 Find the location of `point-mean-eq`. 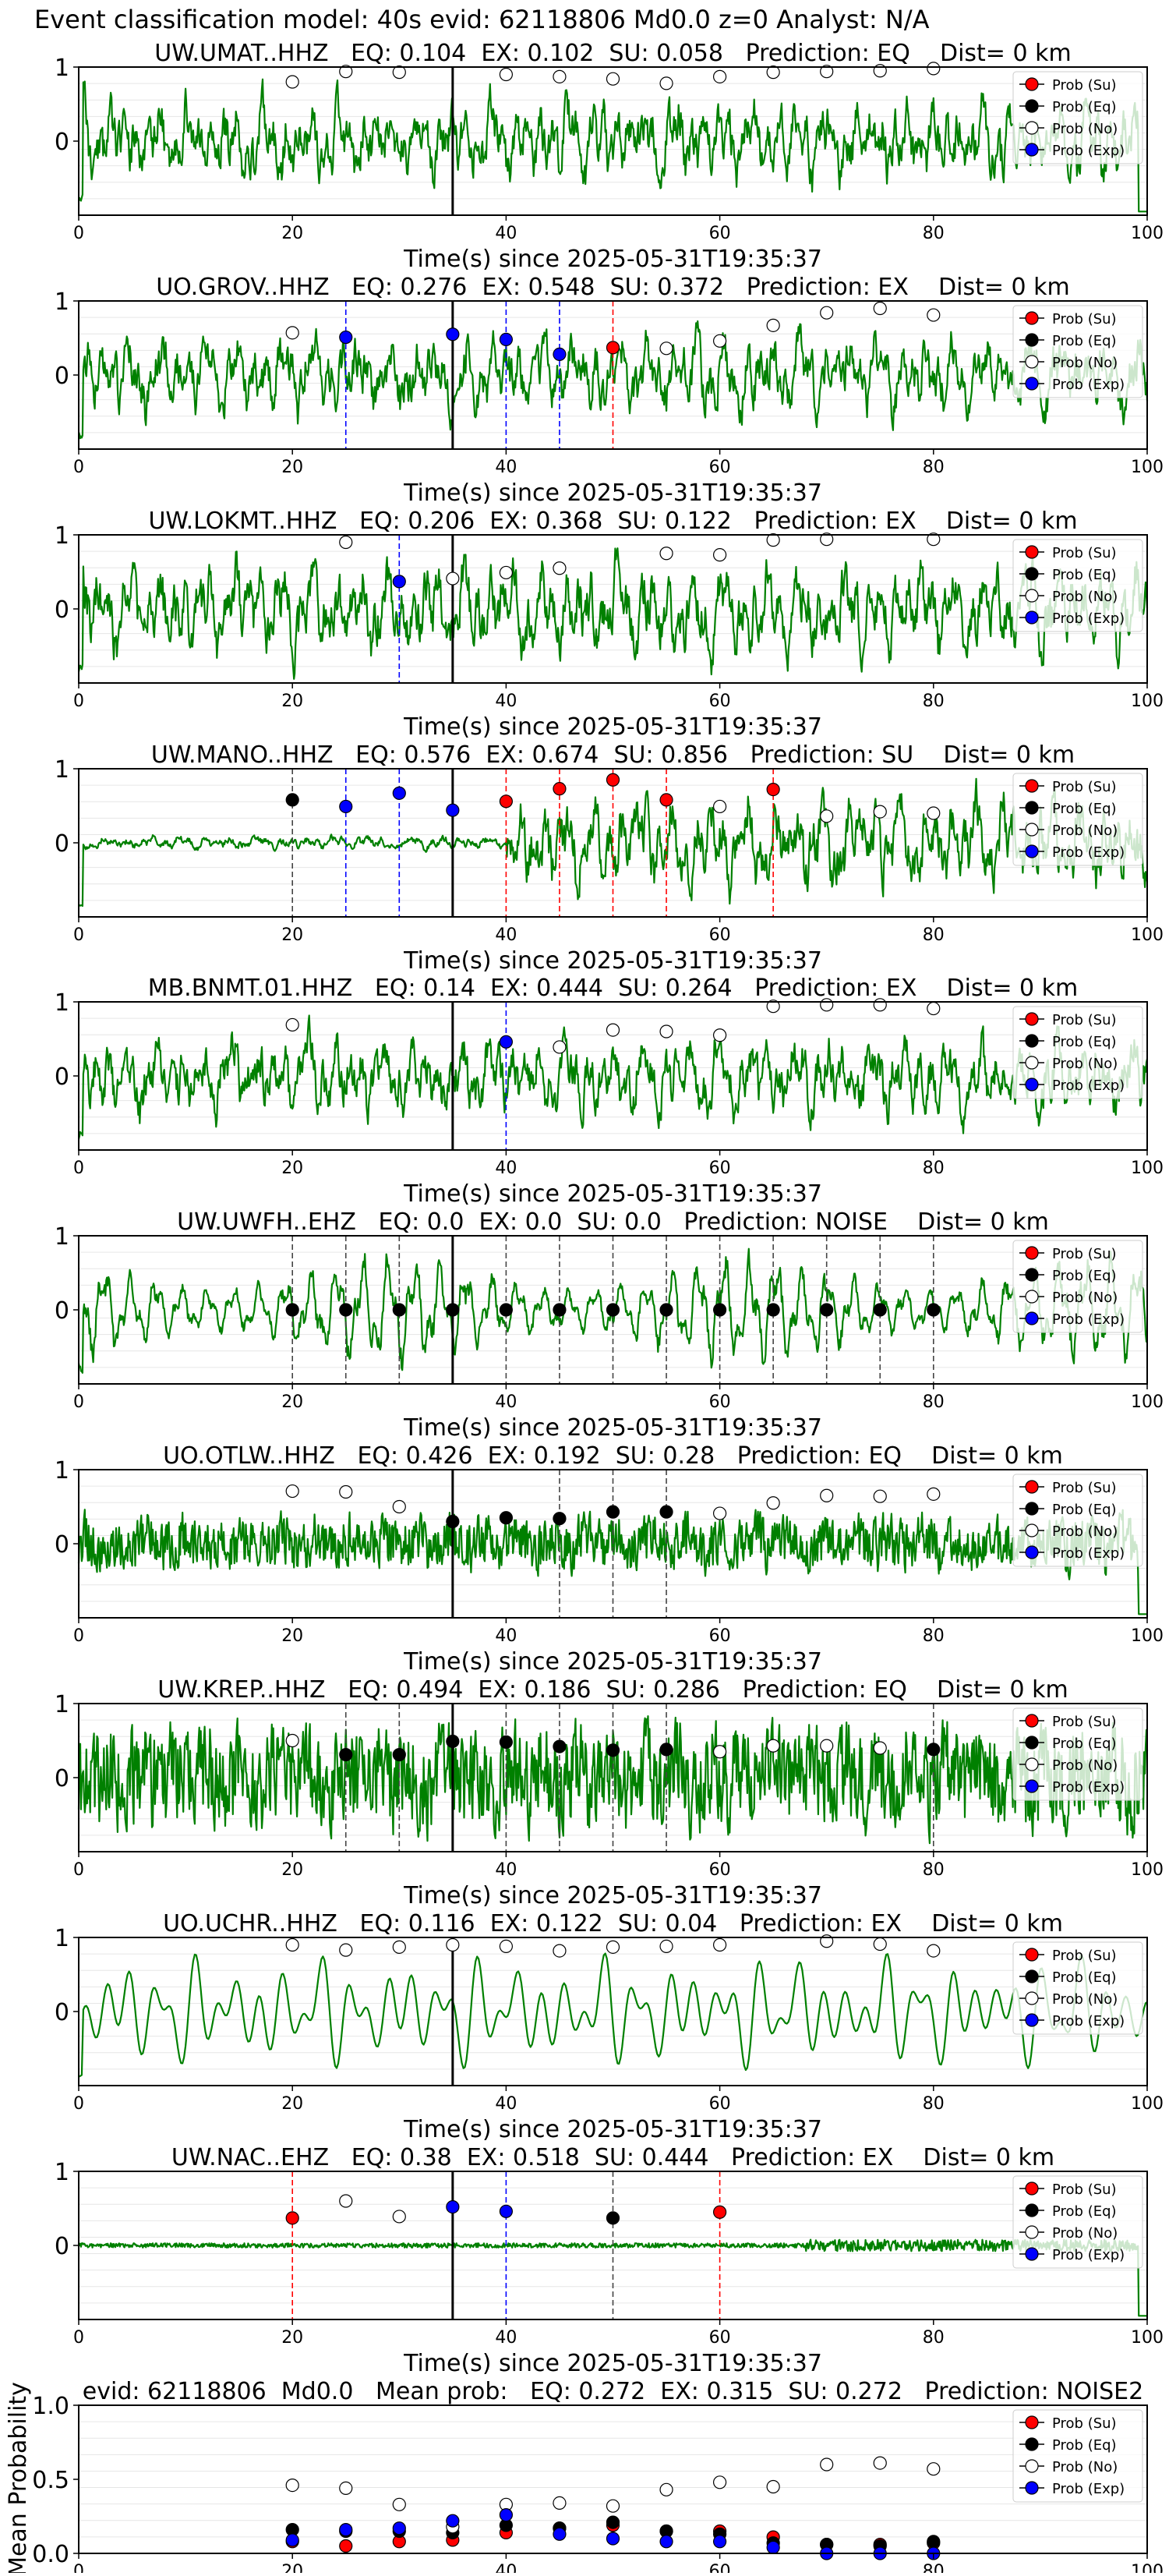

point-mean-eq is located at coordinates (613, 2522).